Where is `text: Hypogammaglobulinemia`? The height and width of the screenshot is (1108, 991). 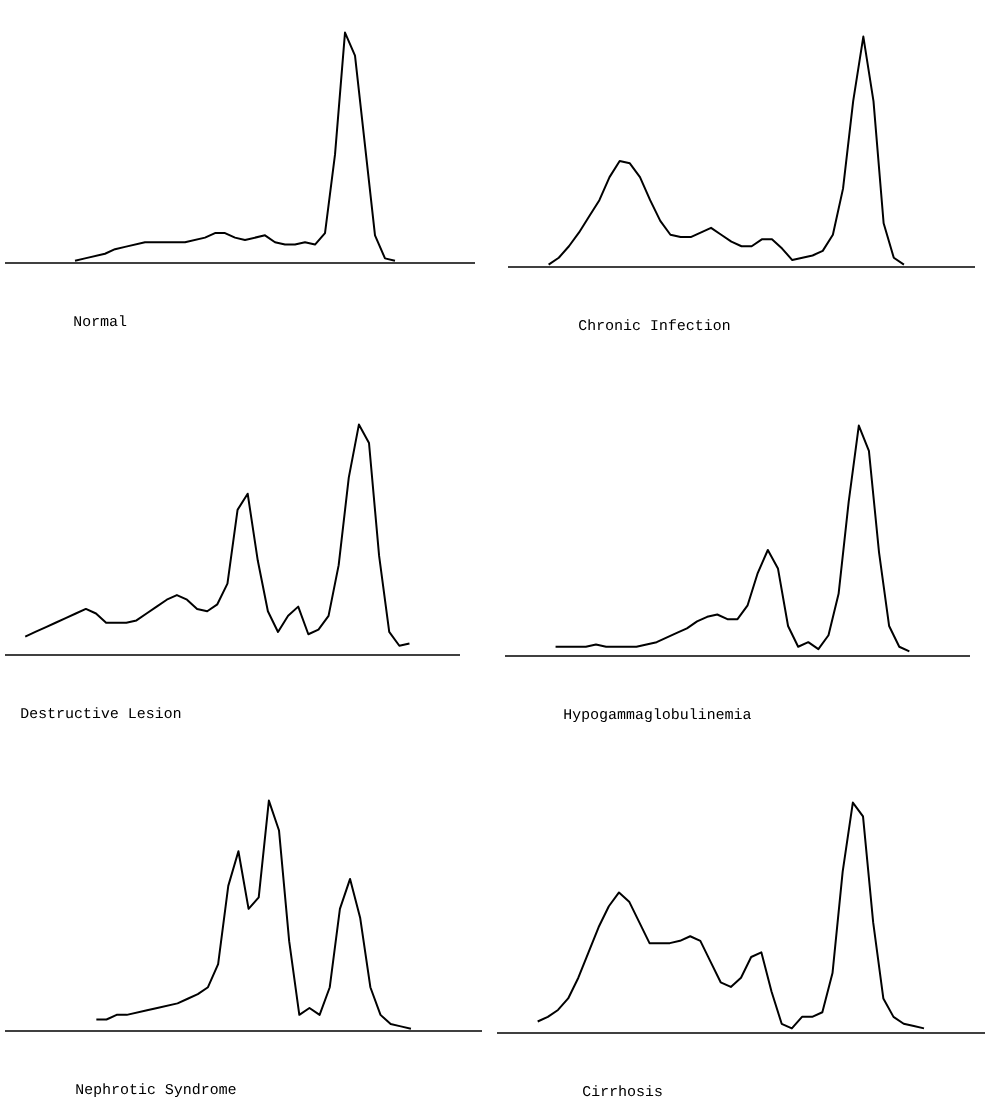 text: Hypogammaglobulinemia is located at coordinates (657, 715).